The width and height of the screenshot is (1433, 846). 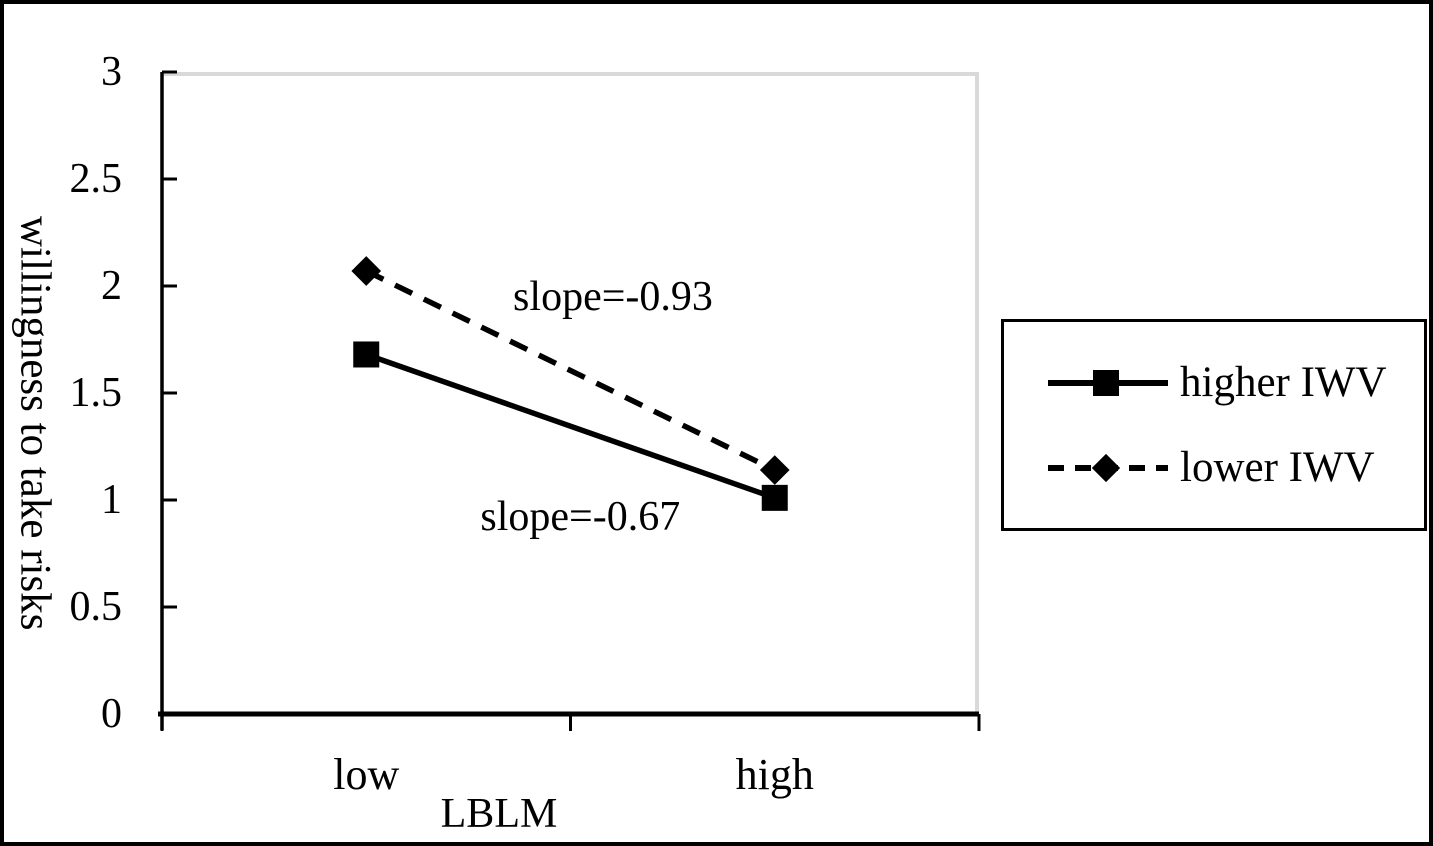 What do you see at coordinates (774, 774) in the screenshot?
I see `x-category-label: high` at bounding box center [774, 774].